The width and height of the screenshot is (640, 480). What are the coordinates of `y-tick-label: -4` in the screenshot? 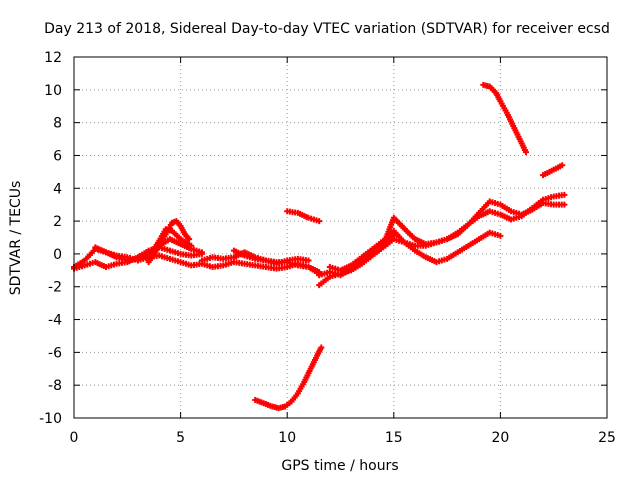 It's located at (55, 321).